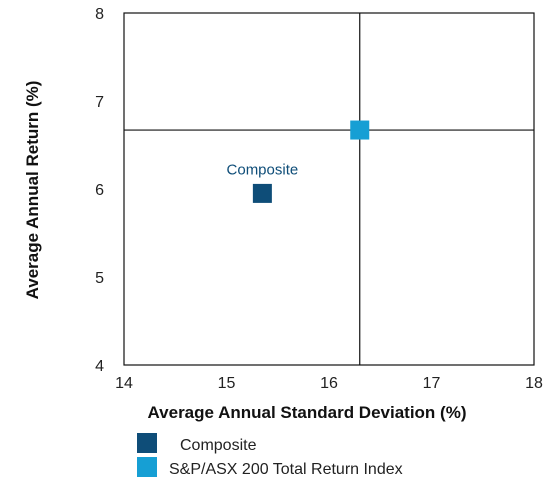  I want to click on y-tick-label: 8, so click(99, 14).